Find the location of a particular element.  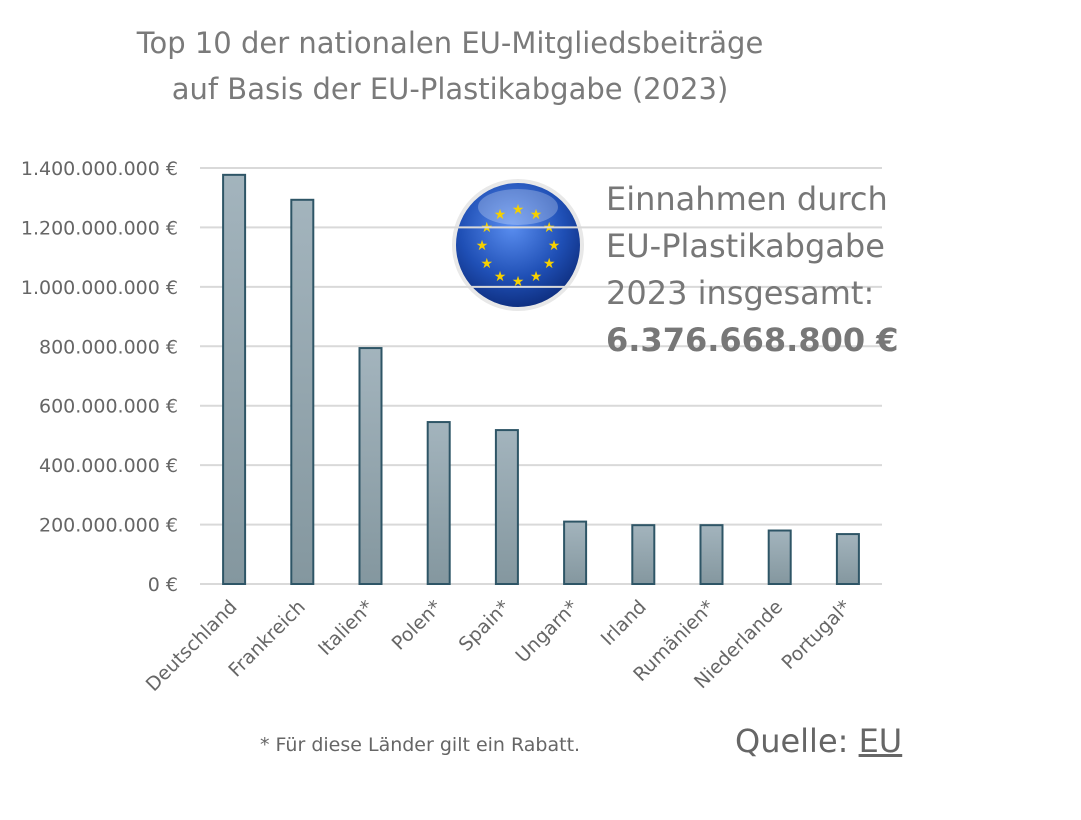

emblem-sphere is located at coordinates (518, 245).